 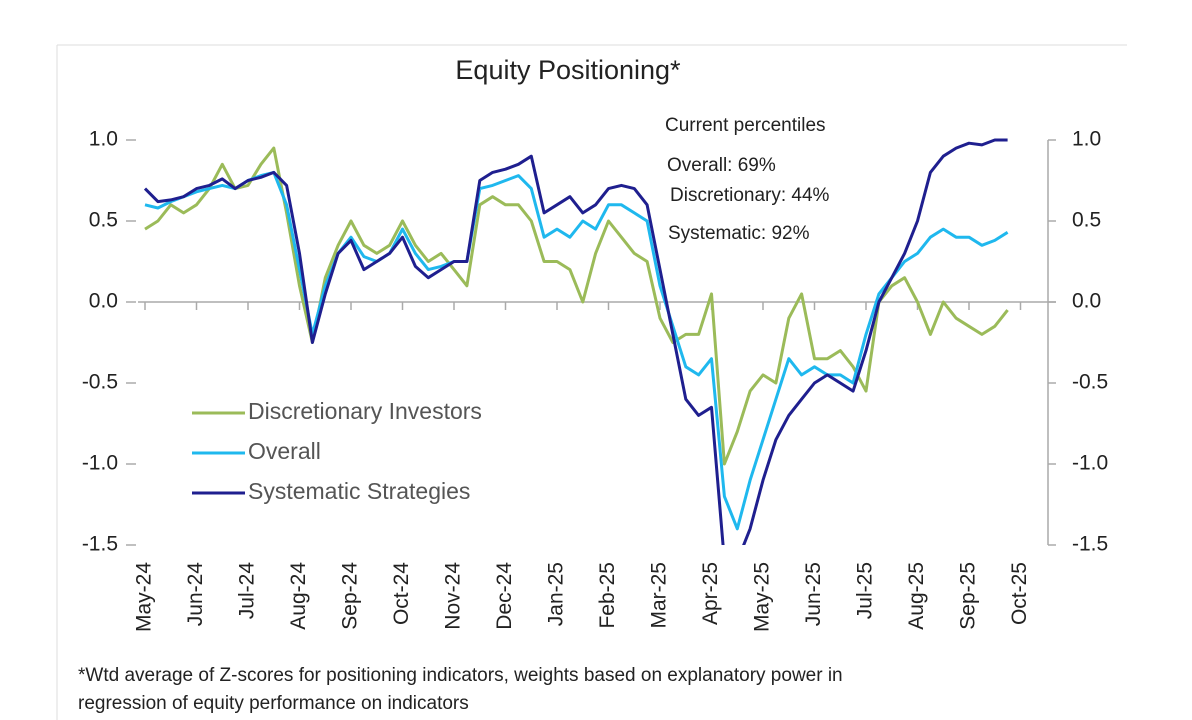 What do you see at coordinates (401, 593) in the screenshot?
I see `x-tick-label: Oct-24` at bounding box center [401, 593].